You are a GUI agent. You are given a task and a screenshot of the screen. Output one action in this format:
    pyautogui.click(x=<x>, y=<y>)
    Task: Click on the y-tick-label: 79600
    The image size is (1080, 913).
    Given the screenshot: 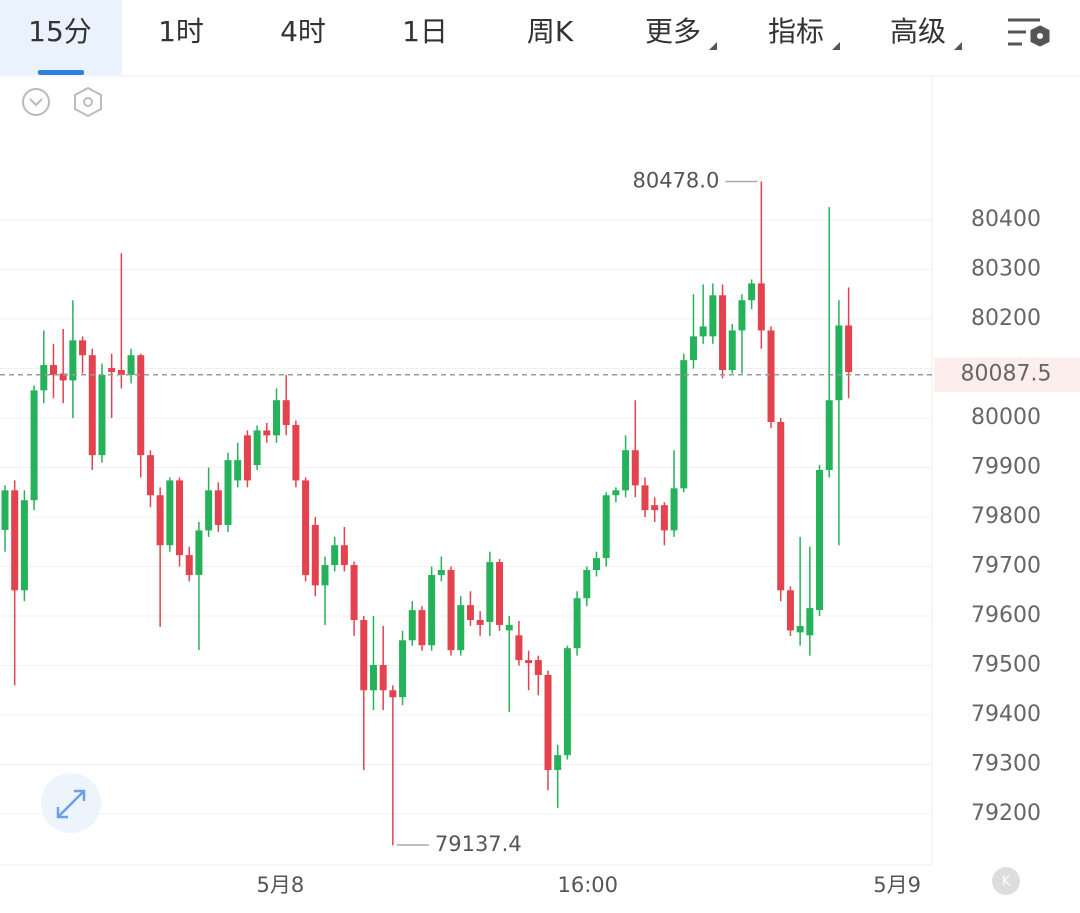 What is the action you would take?
    pyautogui.click(x=1006, y=615)
    